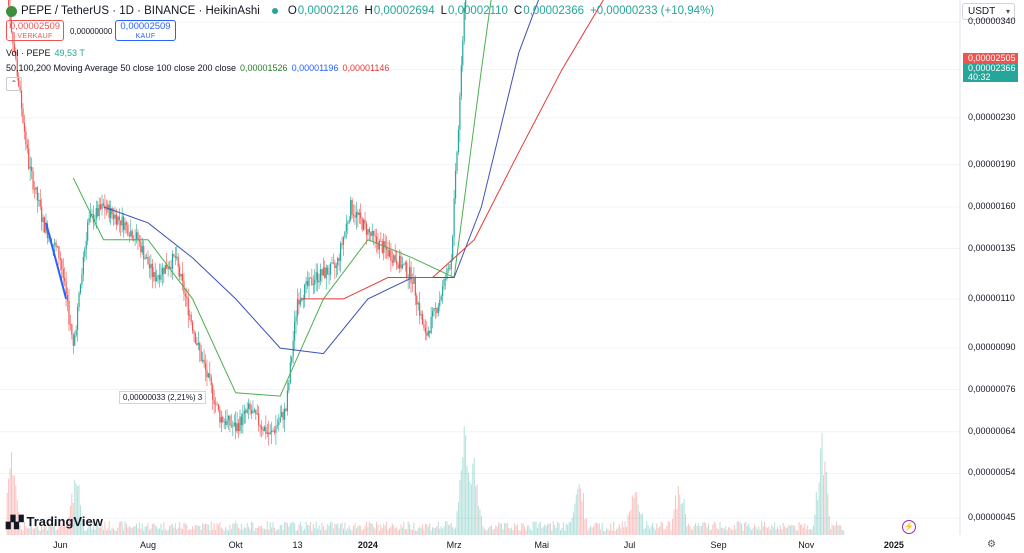 The height and width of the screenshot is (553, 1024). I want to click on volume-legend: Vol · PEPE 49,53 T, so click(45, 53).